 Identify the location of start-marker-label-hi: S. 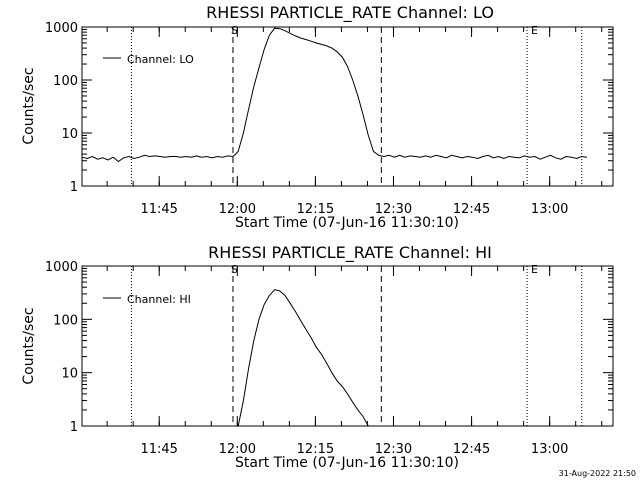
(234, 269).